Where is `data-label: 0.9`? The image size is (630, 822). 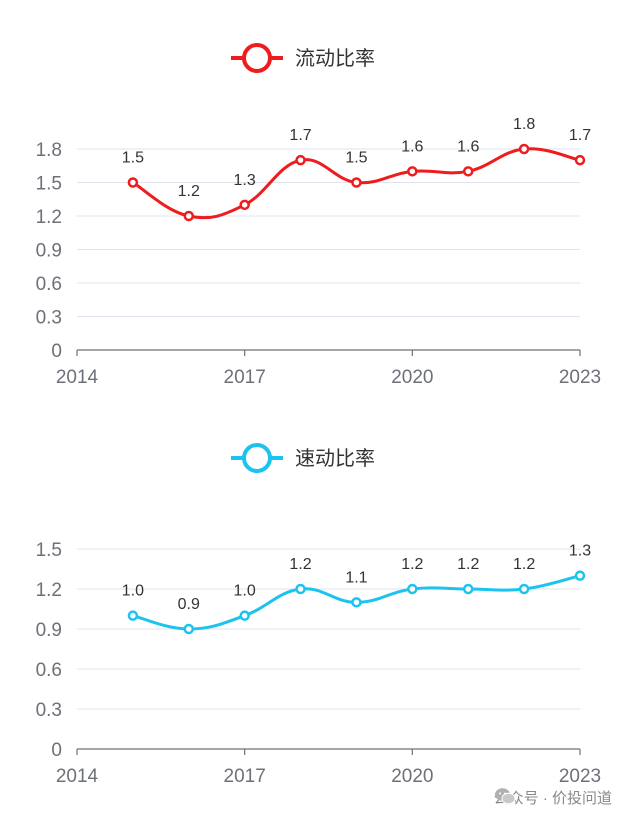 data-label: 0.9 is located at coordinates (189, 604).